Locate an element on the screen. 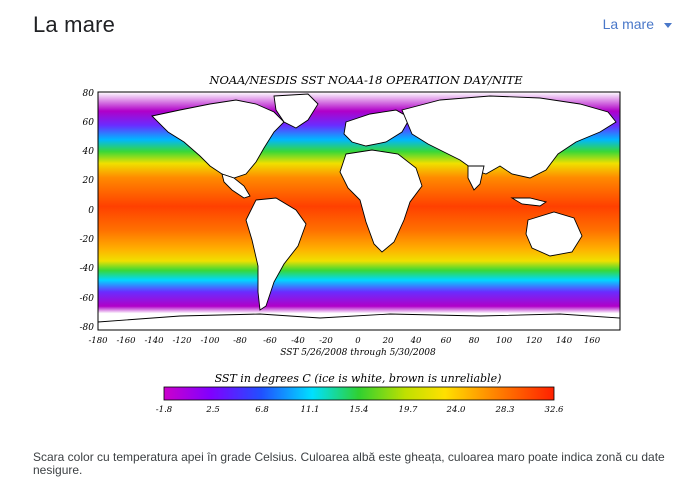 This screenshot has width=690, height=502. lon-tick-label: -80 is located at coordinates (240, 341).